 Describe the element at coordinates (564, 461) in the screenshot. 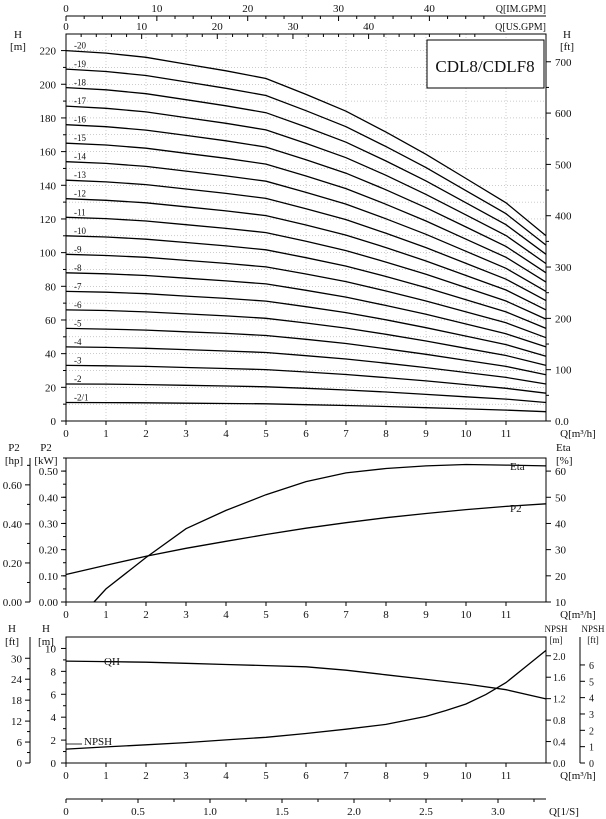

I see `eta-axis-unit: [%]` at that location.